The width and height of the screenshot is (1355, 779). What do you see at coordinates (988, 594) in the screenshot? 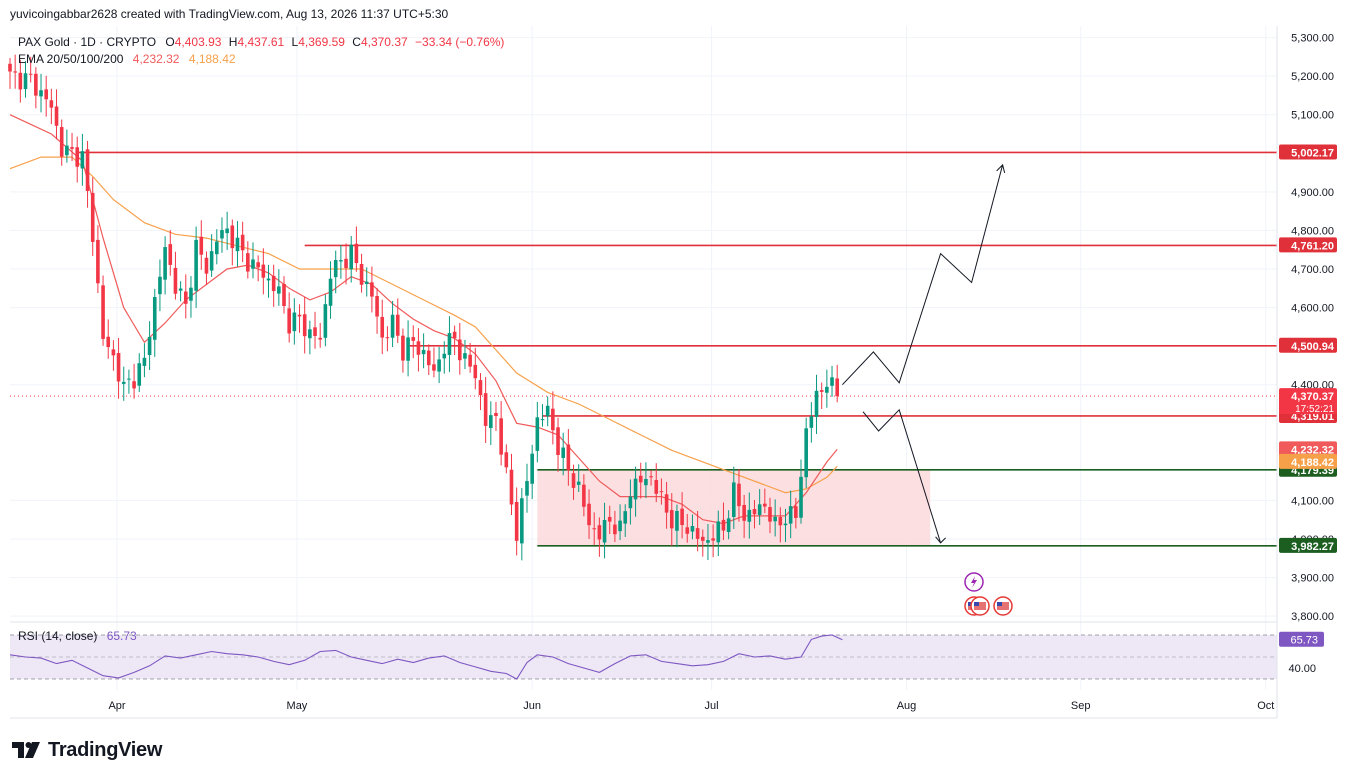
I see `event-icons` at bounding box center [988, 594].